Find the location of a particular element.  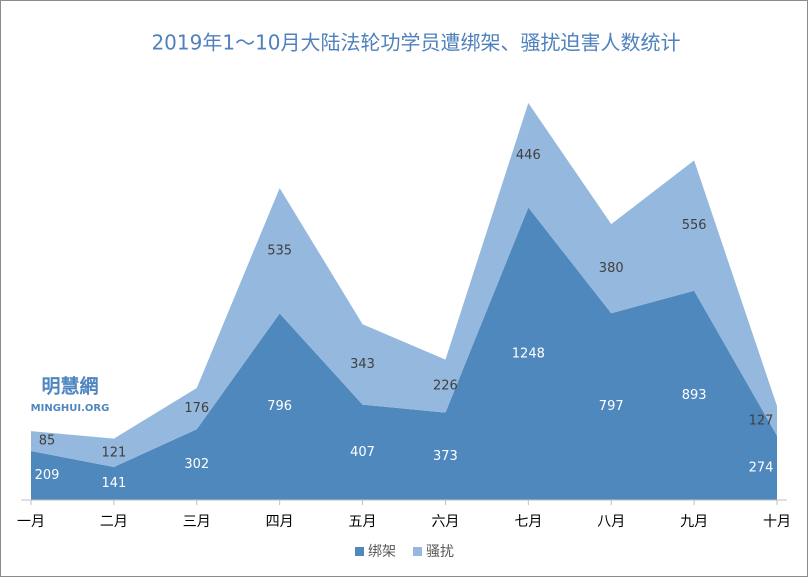

legend-label: 绑架 is located at coordinates (382, 552).